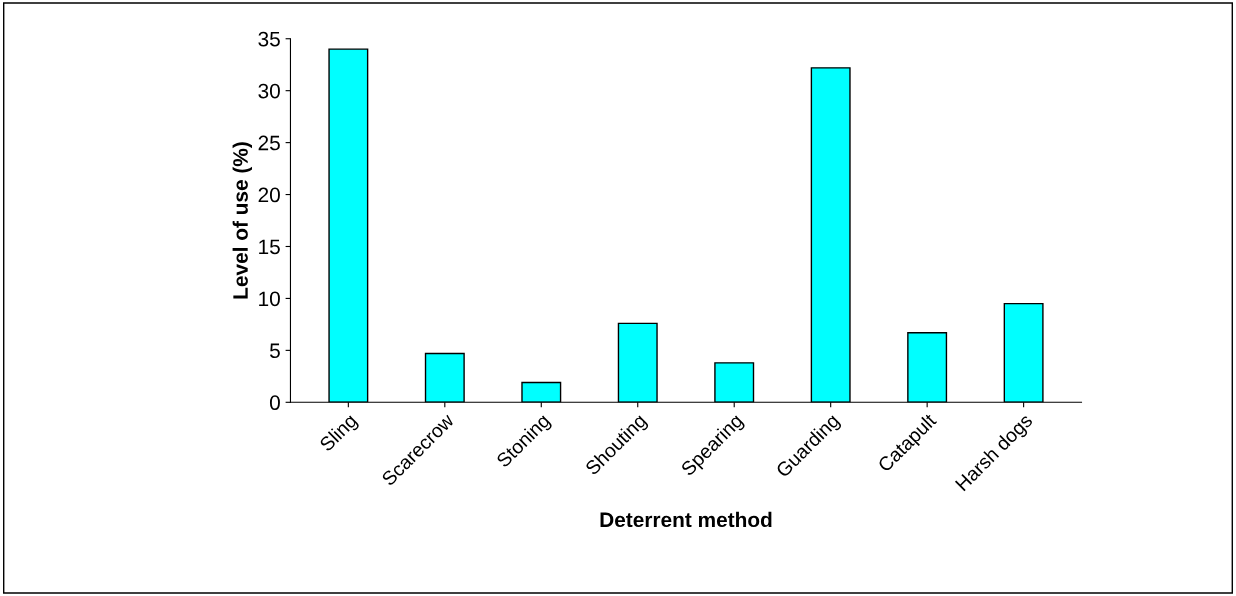 Image resolution: width=1236 pixels, height=596 pixels. I want to click on y-tick-label: 10, so click(269, 299).